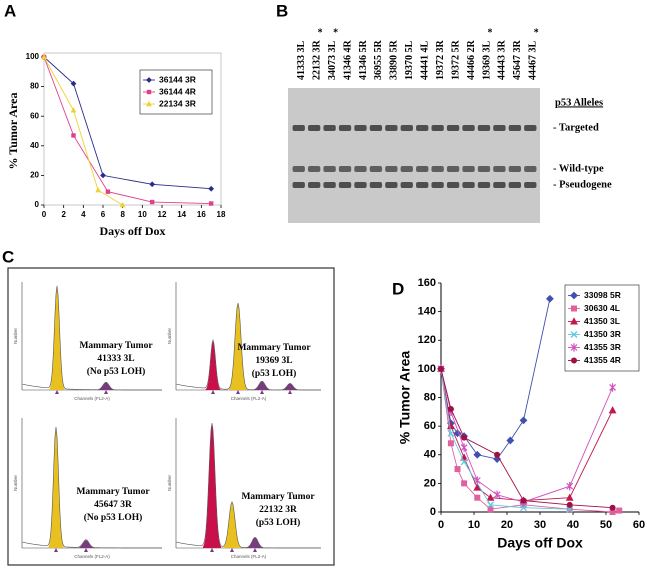  Describe the element at coordinates (34, 115) in the screenshot. I see `y-tick-label: 60` at that location.